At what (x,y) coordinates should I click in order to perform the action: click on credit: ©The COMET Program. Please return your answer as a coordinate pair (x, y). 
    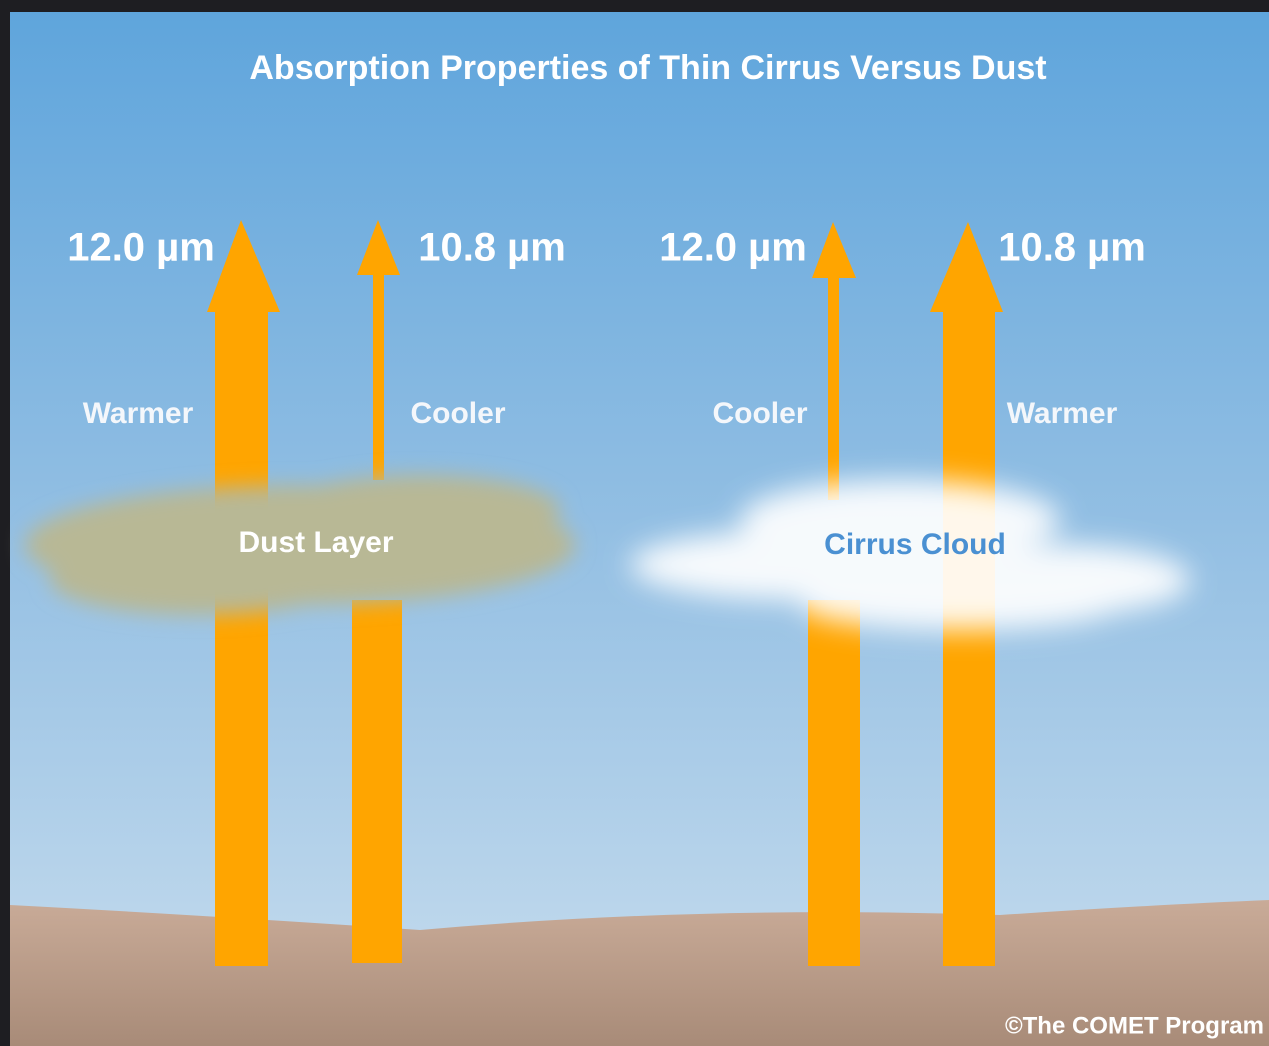
    Looking at the image, I should click on (1134, 1025).